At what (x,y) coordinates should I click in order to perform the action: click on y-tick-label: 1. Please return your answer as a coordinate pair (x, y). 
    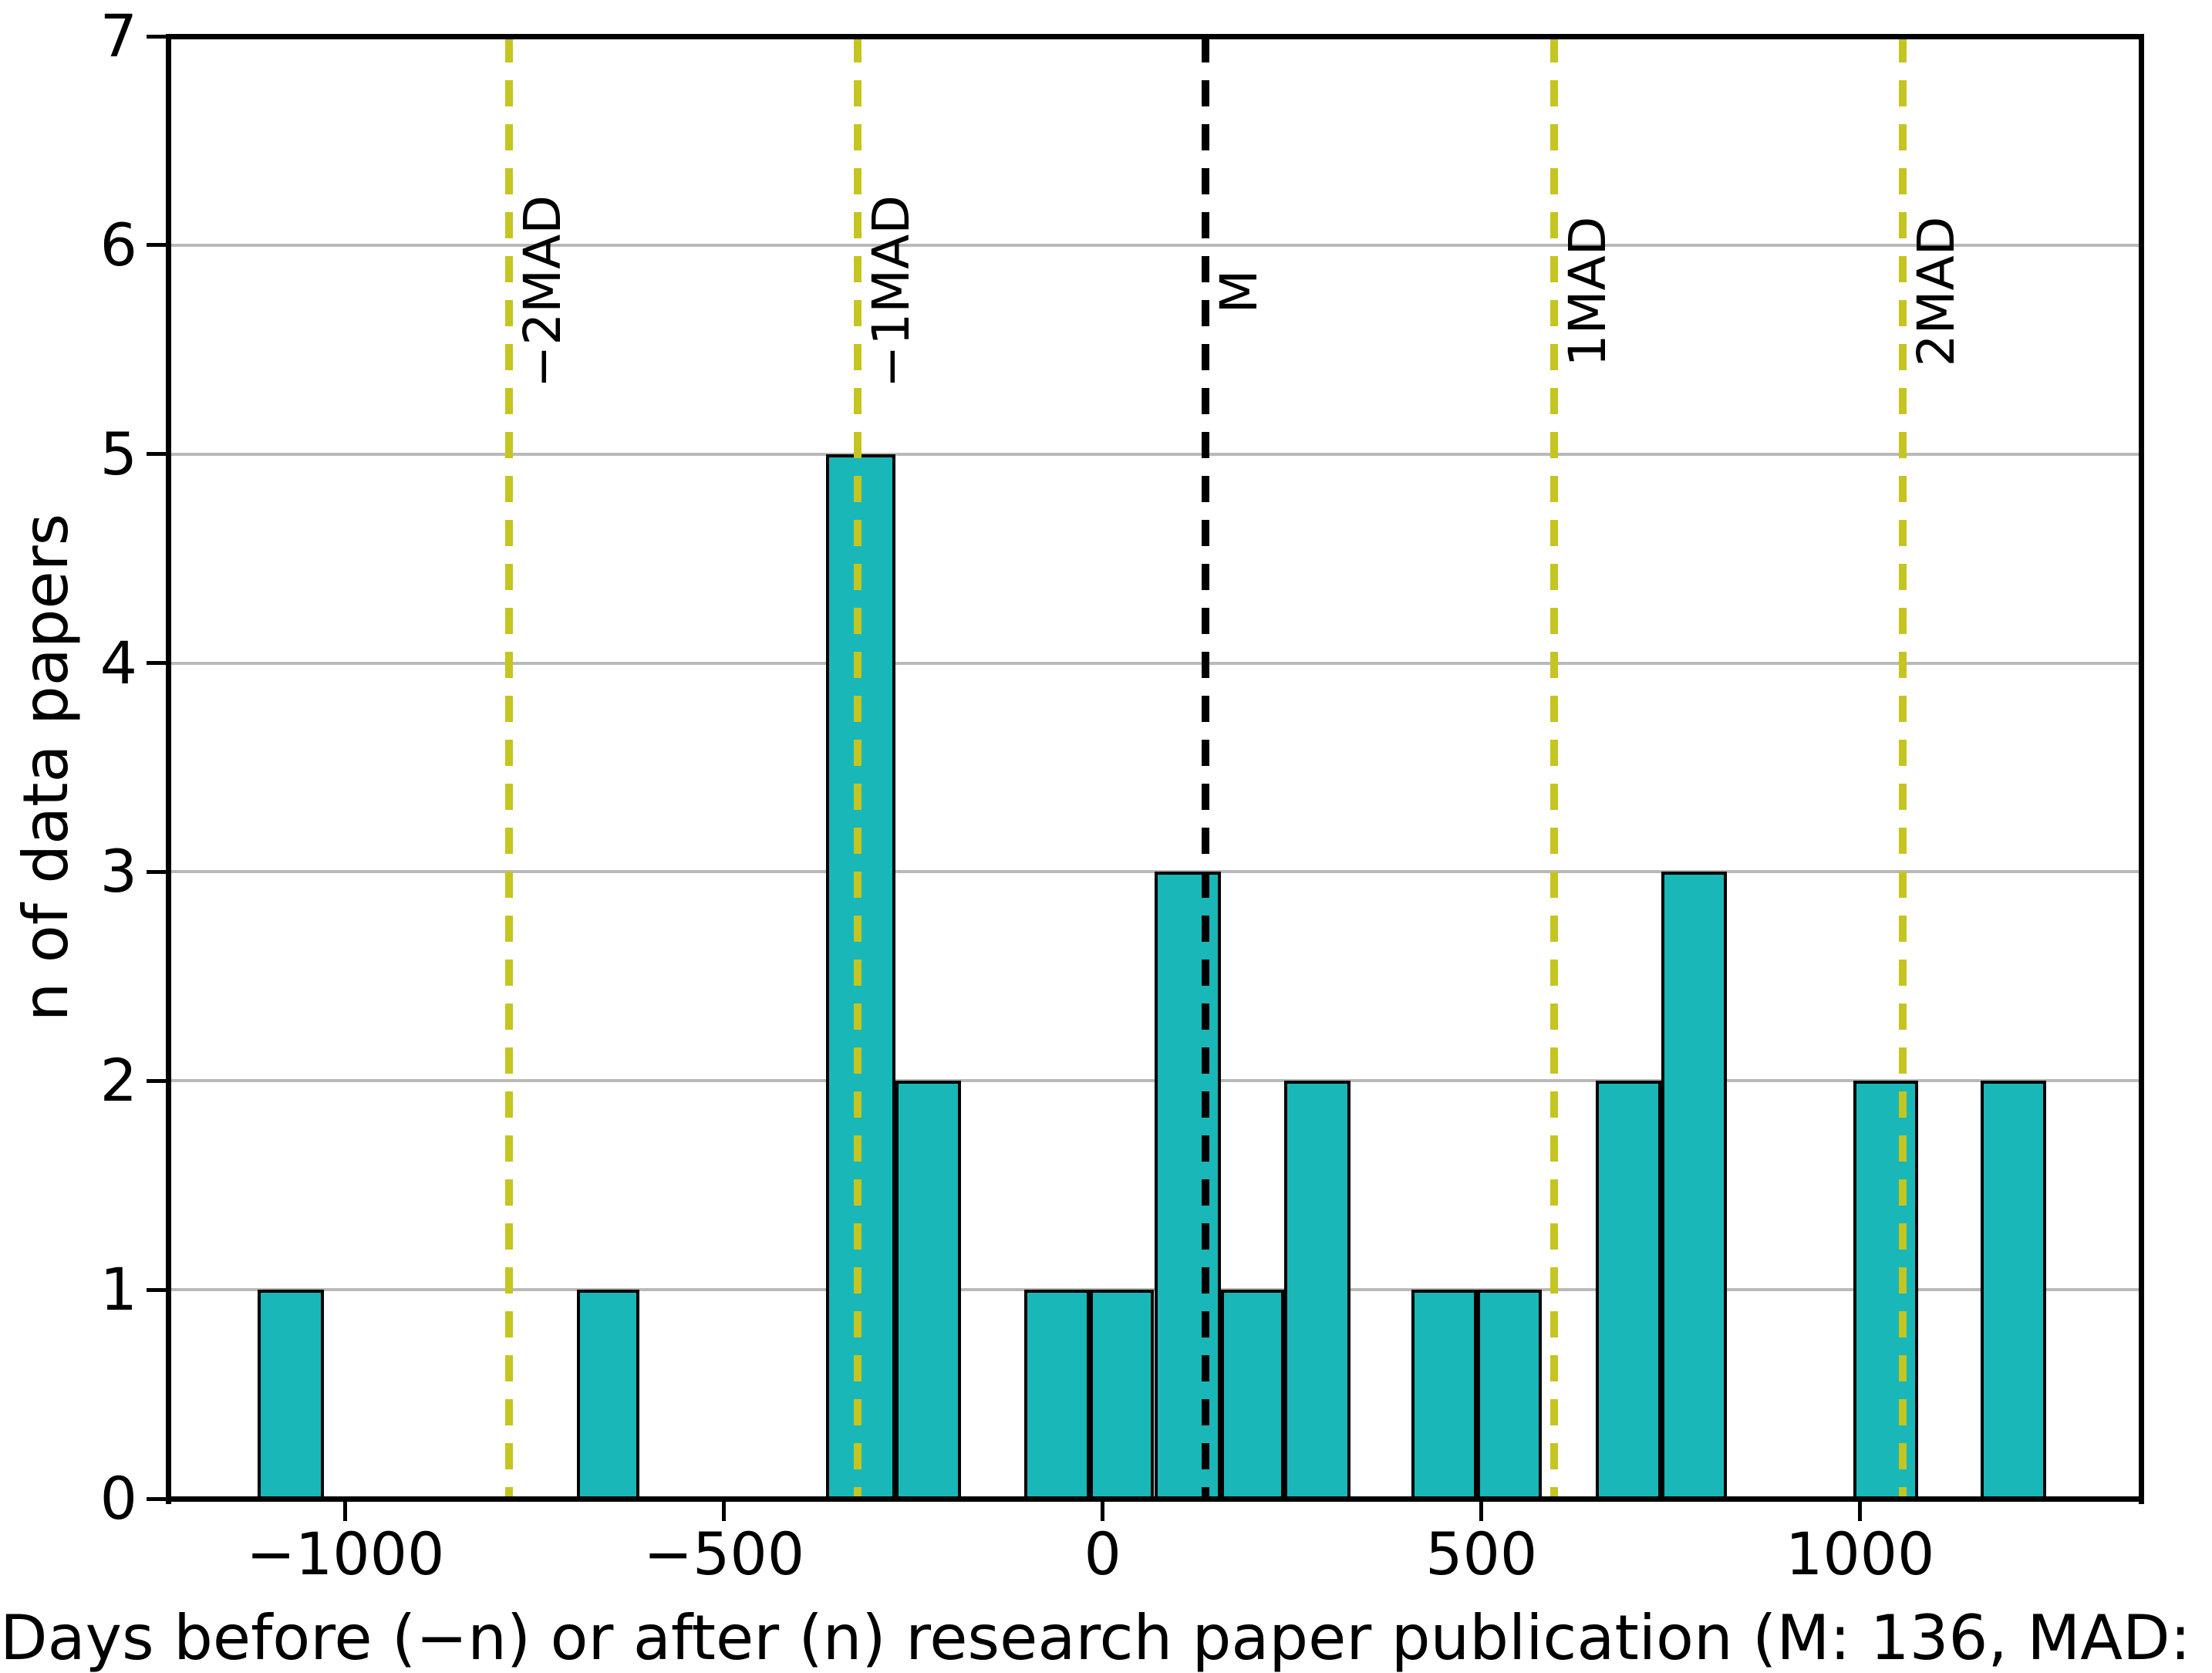
    Looking at the image, I should click on (118, 1290).